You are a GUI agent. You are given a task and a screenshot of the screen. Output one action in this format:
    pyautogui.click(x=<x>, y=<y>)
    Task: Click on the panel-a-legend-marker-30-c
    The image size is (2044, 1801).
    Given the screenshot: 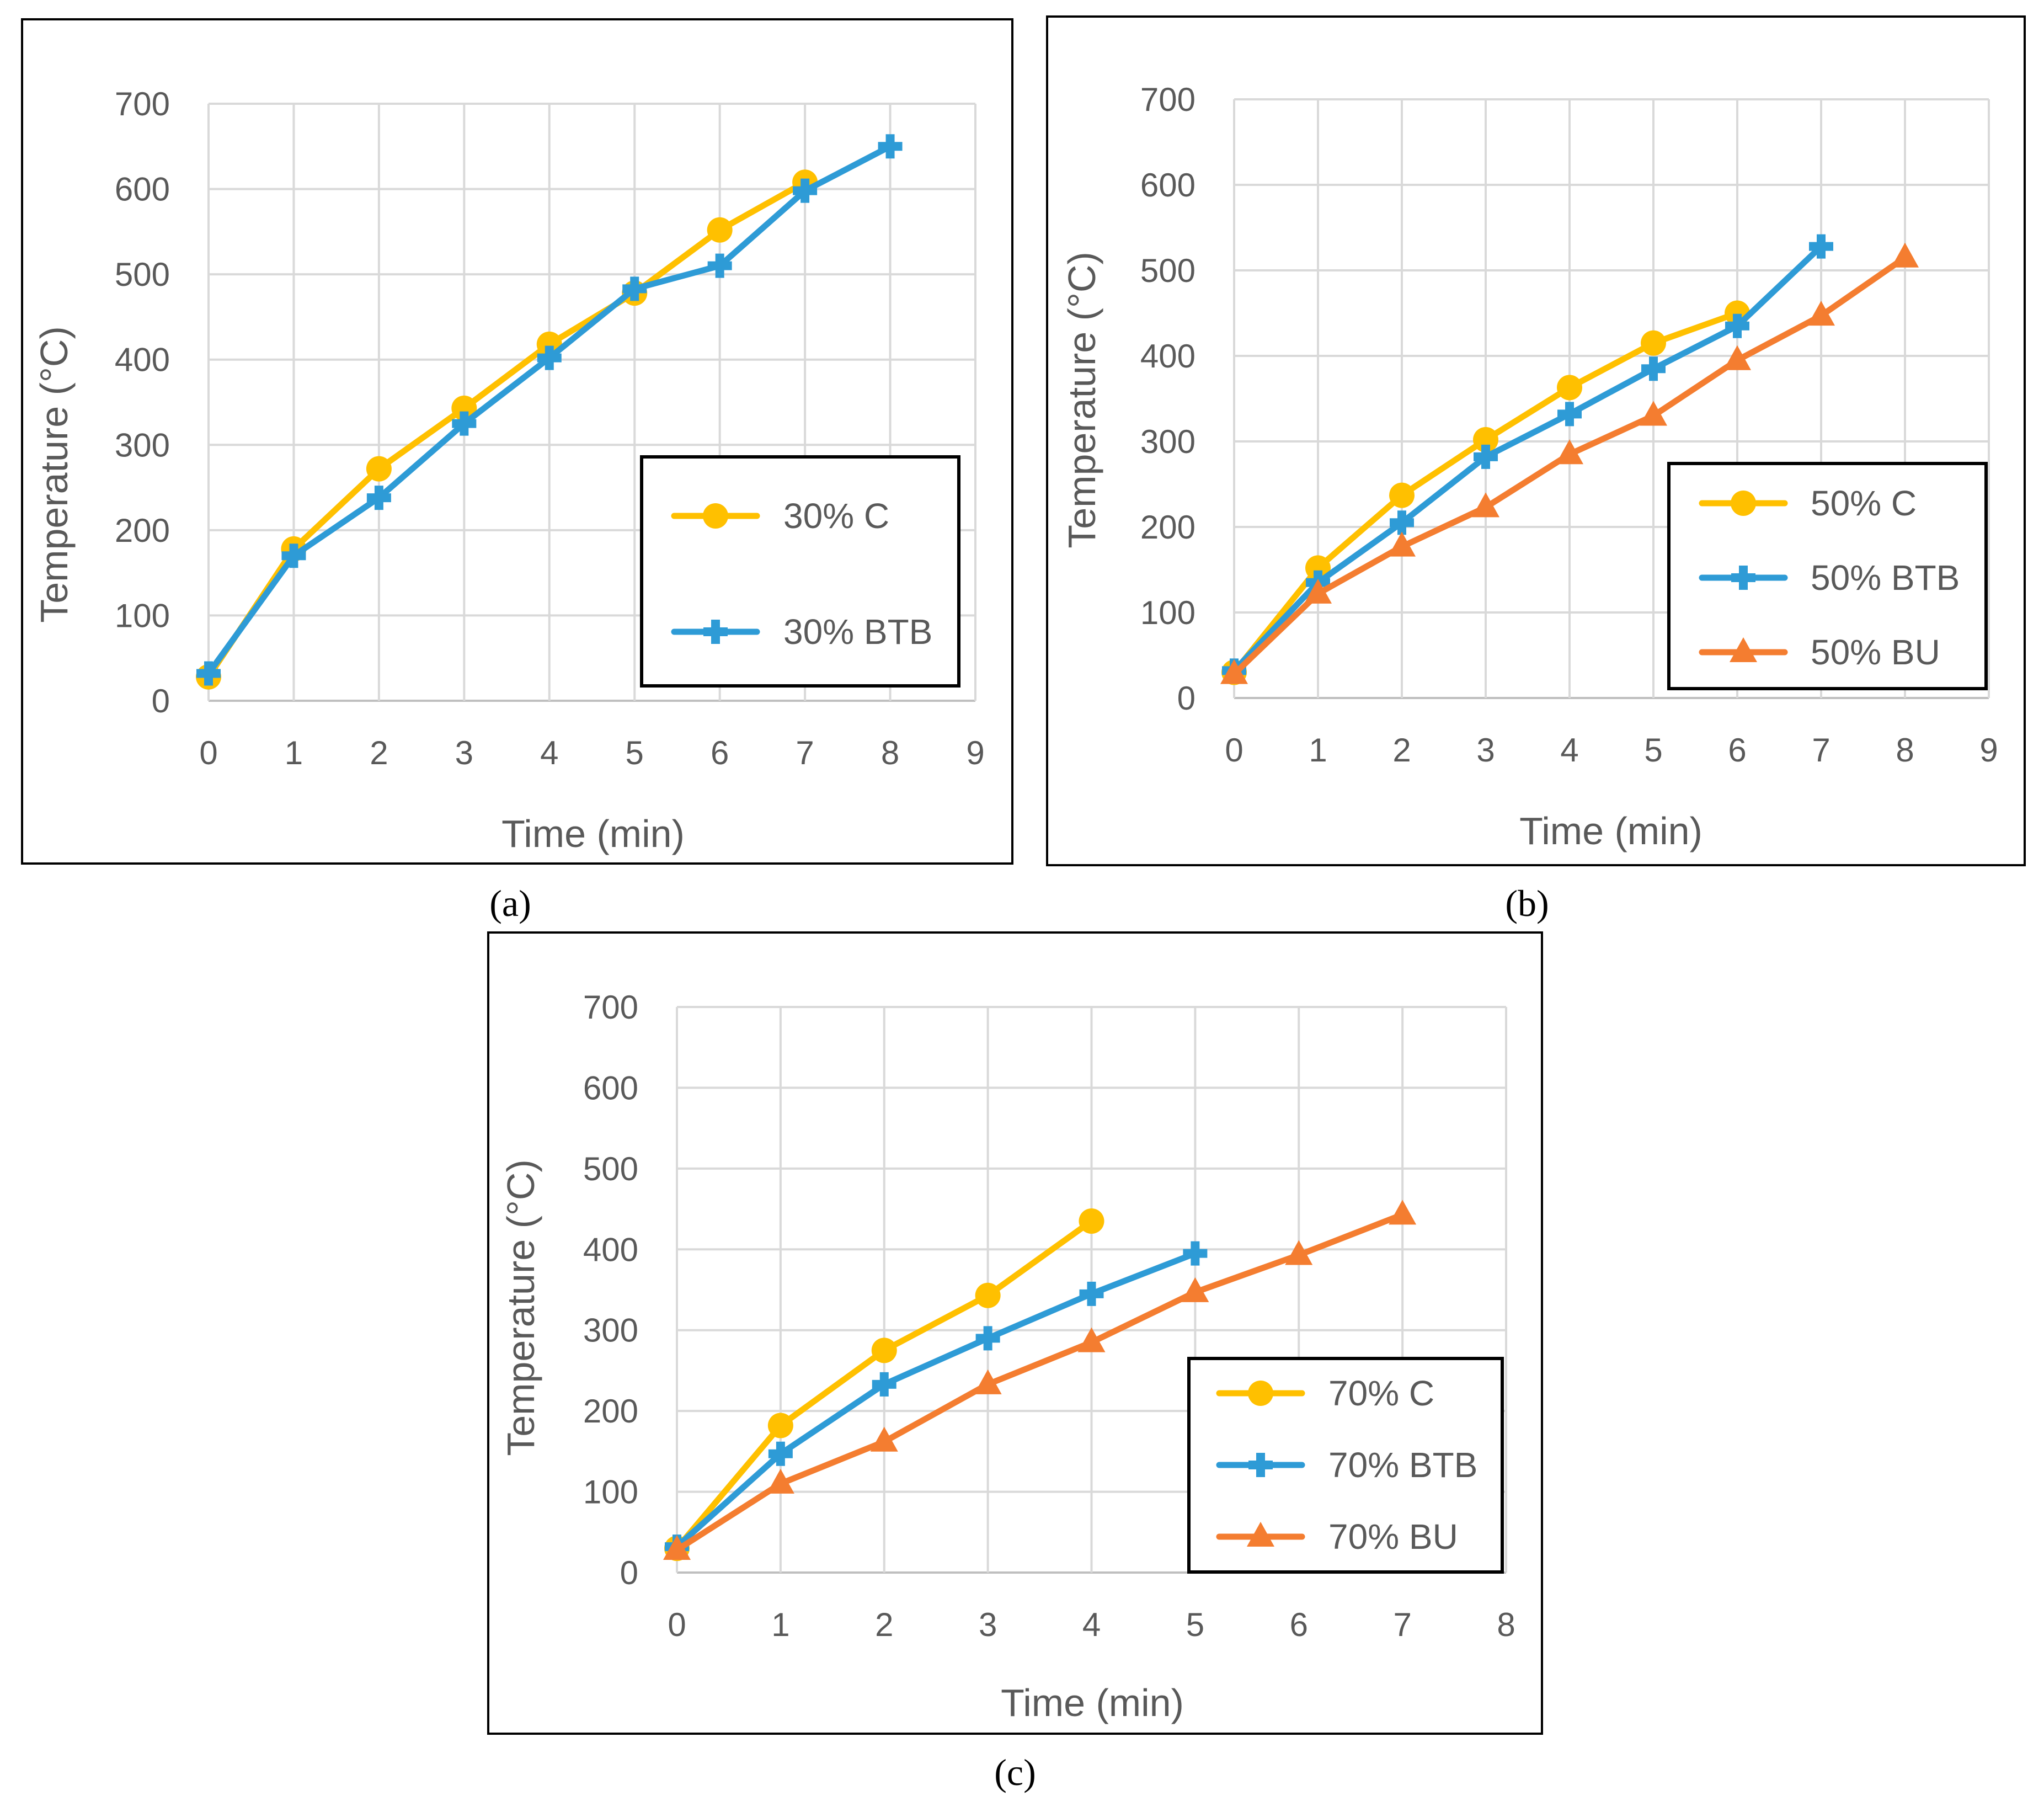 What is the action you would take?
    pyautogui.click(x=716, y=516)
    